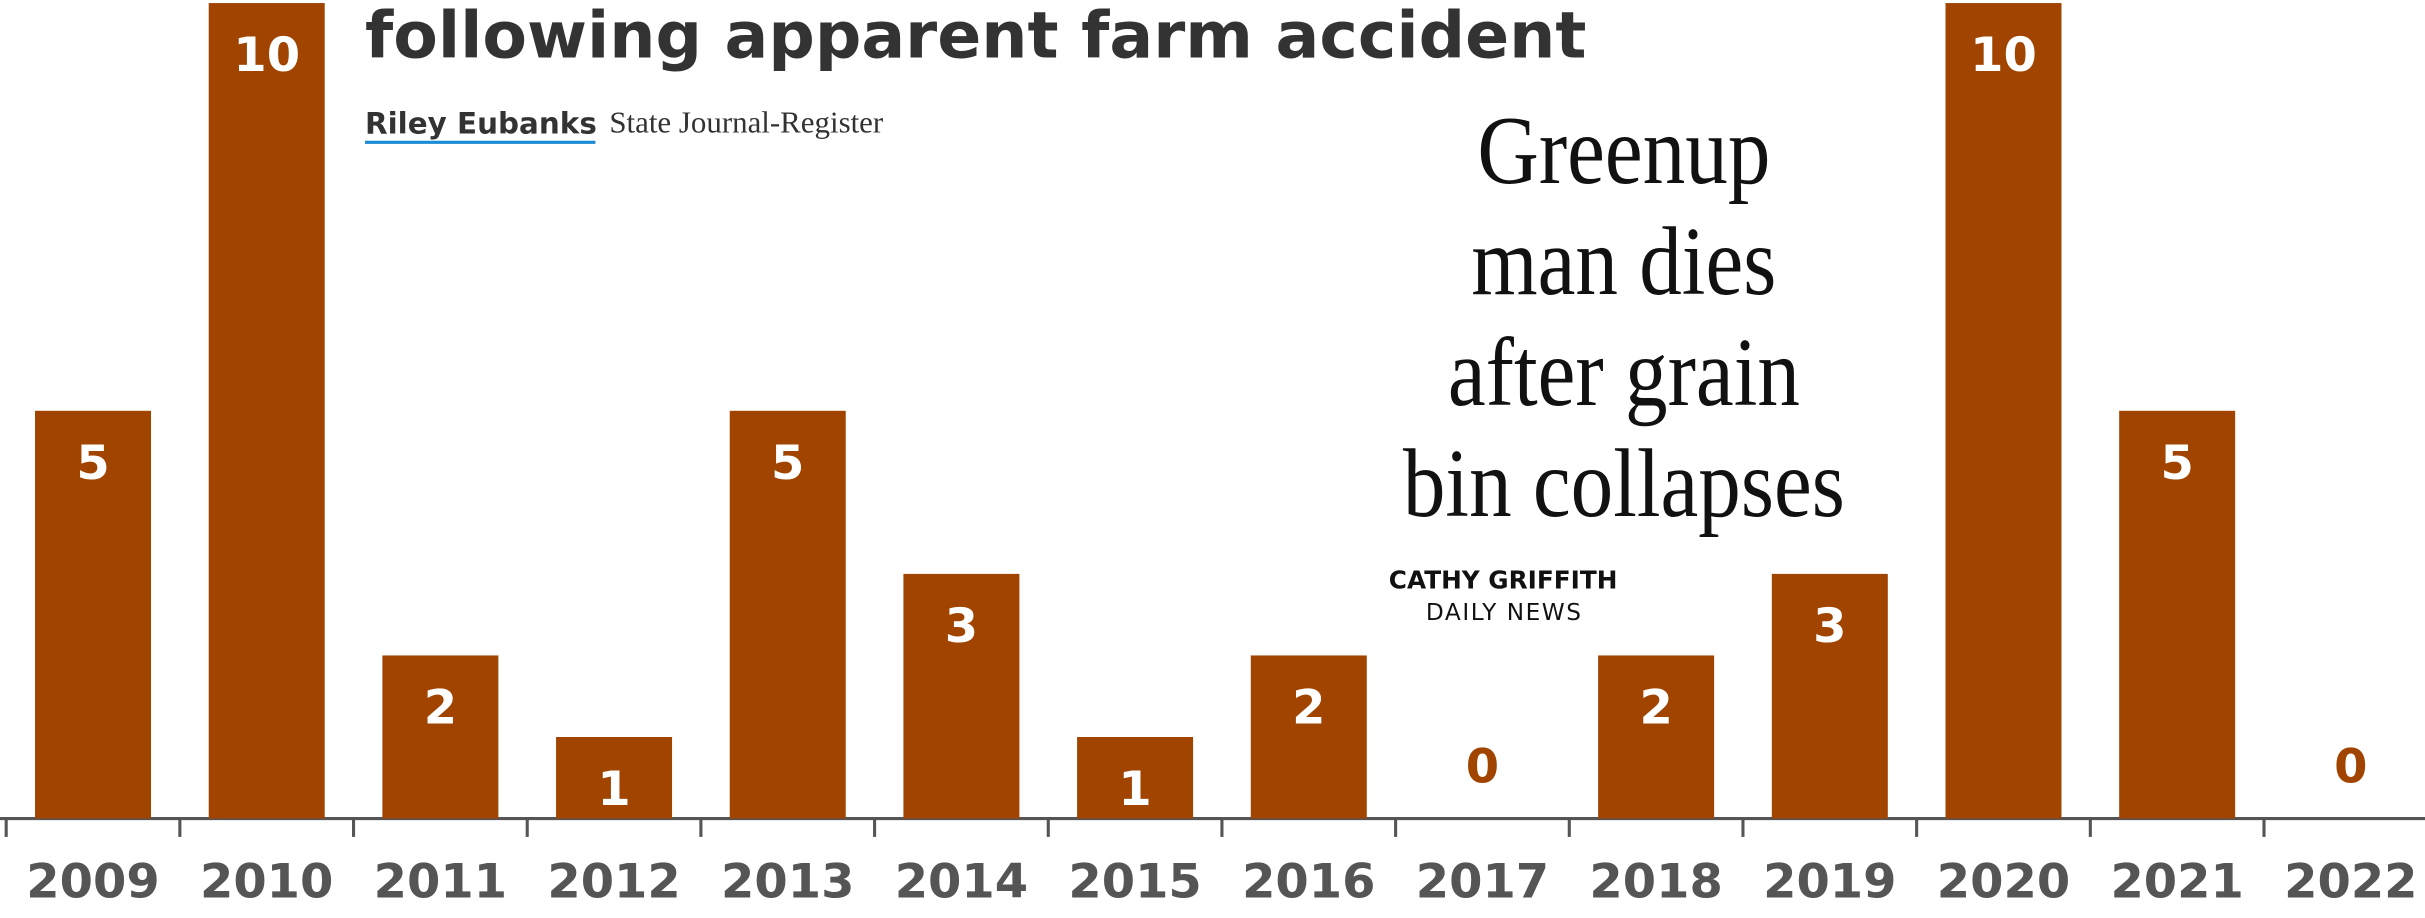 This screenshot has width=2425, height=918. I want to click on inset-line: bin collapses, so click(1624, 482).